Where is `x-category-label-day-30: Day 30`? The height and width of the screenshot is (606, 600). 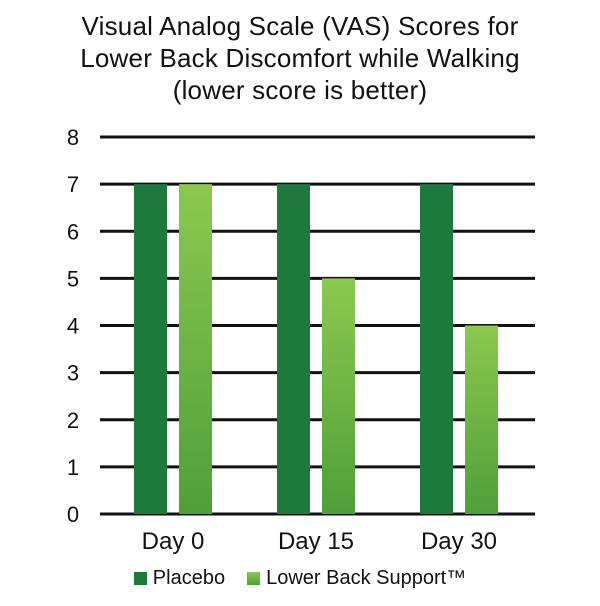 x-category-label-day-30: Day 30 is located at coordinates (459, 541).